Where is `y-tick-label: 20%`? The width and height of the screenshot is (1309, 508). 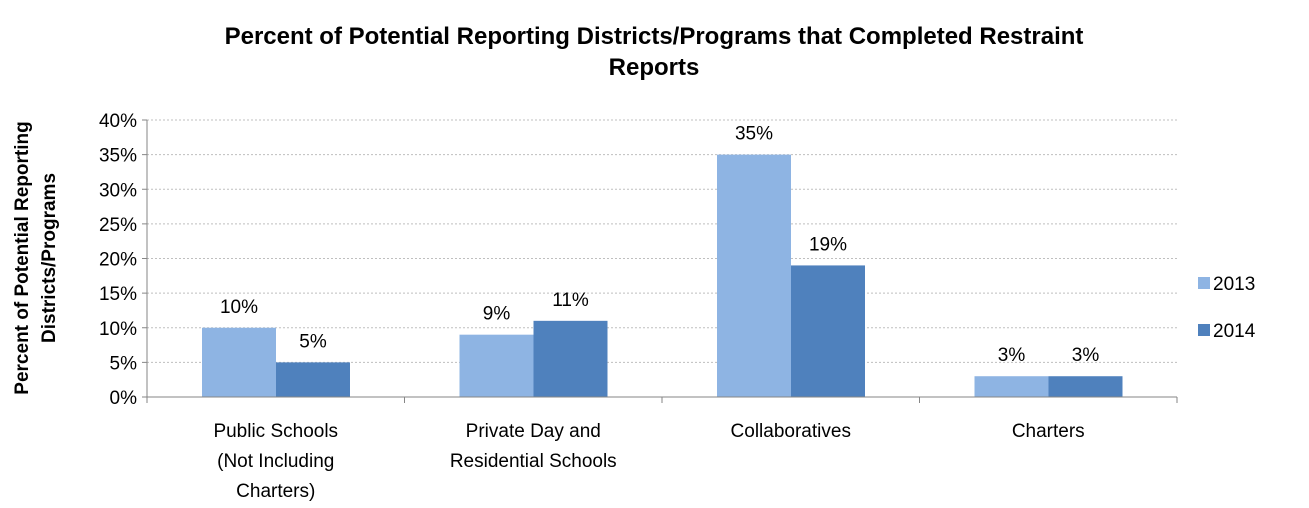
y-tick-label: 20% is located at coordinates (118, 260).